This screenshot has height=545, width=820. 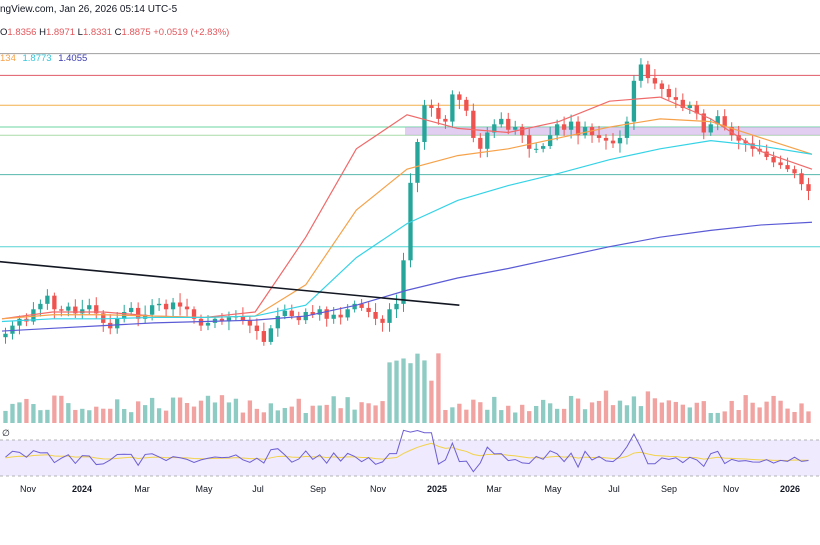 I want to click on ma2-value: 1.8773, so click(x=37, y=58).